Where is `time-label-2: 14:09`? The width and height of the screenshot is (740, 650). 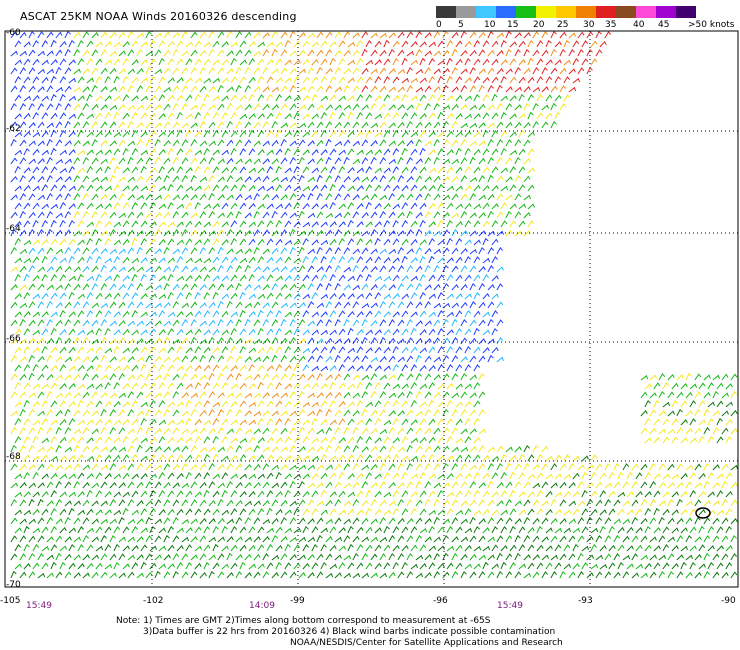
time-label-2: 14:09 is located at coordinates (262, 606).